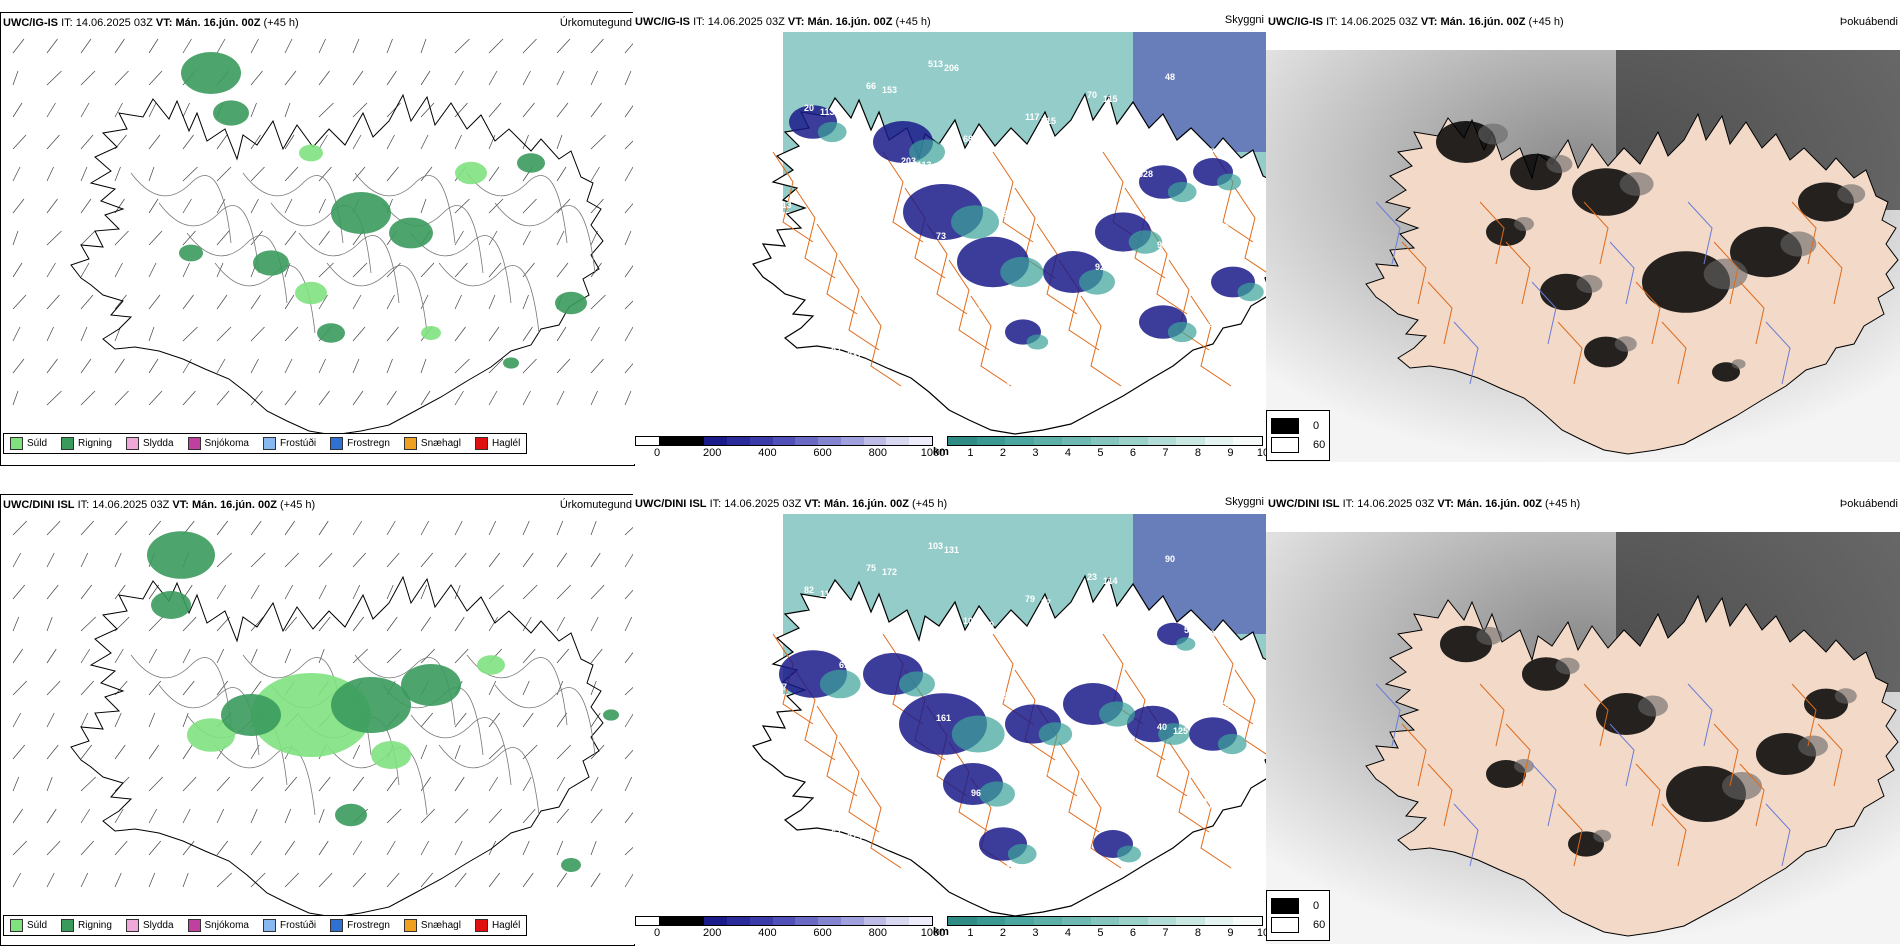 The height and width of the screenshot is (950, 1900). Describe the element at coordinates (95, 443) in the screenshot. I see `legend-label: Rigning` at that location.